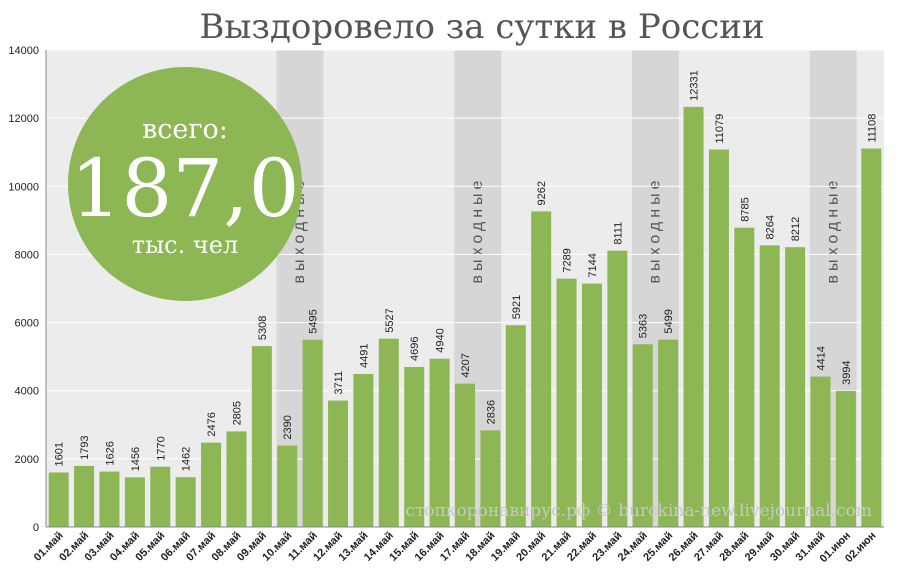 The height and width of the screenshot is (577, 900). What do you see at coordinates (439, 442) in the screenshot?
I see `bar-16.май` at bounding box center [439, 442].